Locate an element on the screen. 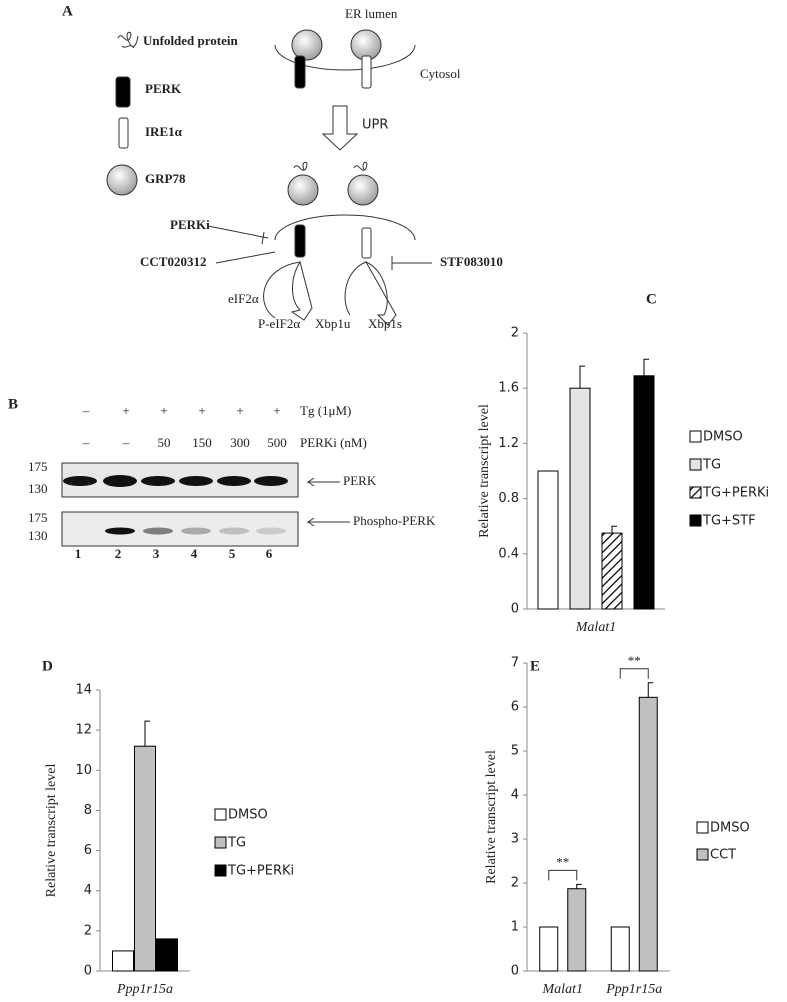 This screenshot has height=1002, width=787. lane-number: 6 is located at coordinates (269, 553).